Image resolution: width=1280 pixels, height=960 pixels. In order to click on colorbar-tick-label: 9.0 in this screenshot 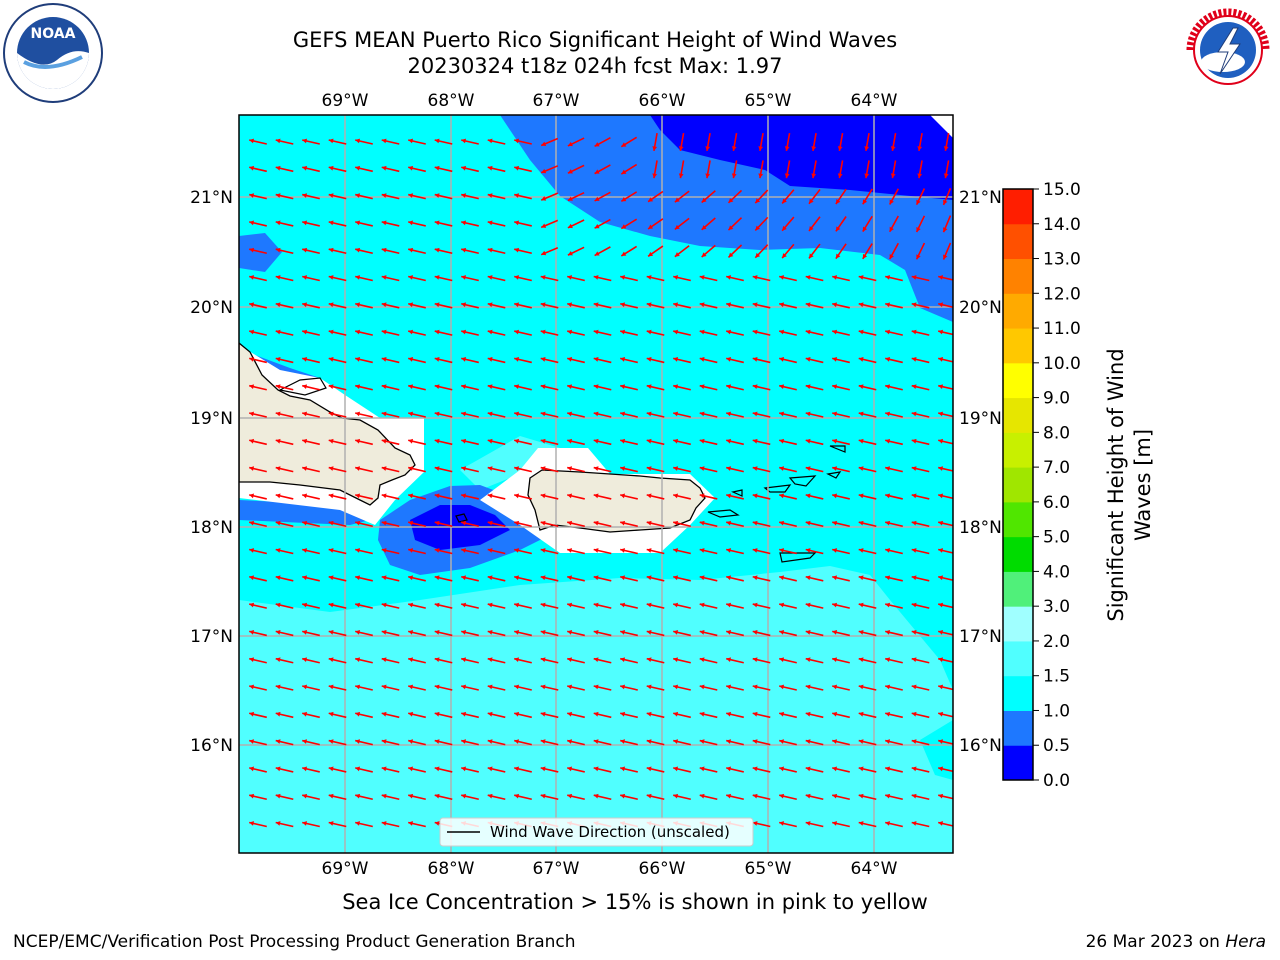, I will do `click(1056, 399)`.